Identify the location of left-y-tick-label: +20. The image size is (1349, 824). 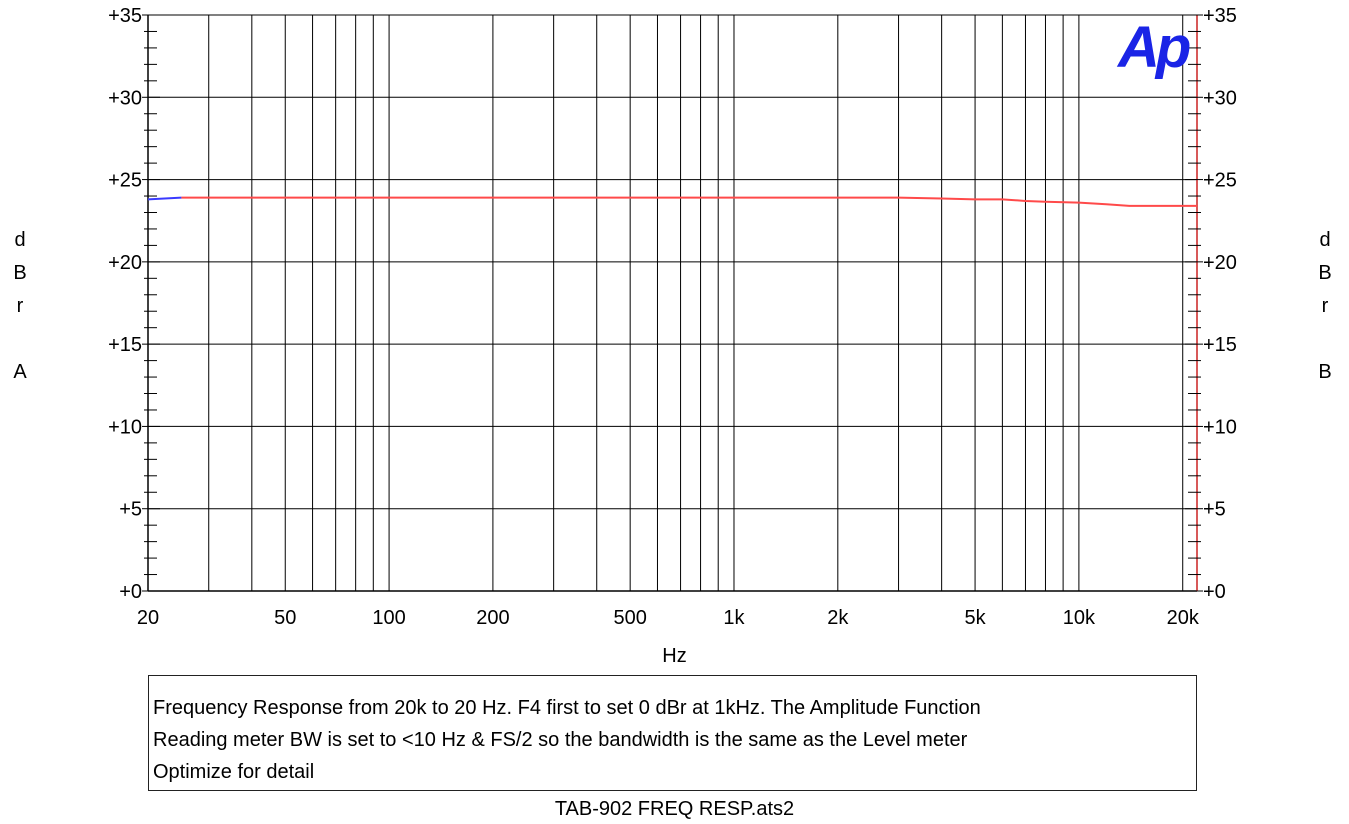
(125, 263).